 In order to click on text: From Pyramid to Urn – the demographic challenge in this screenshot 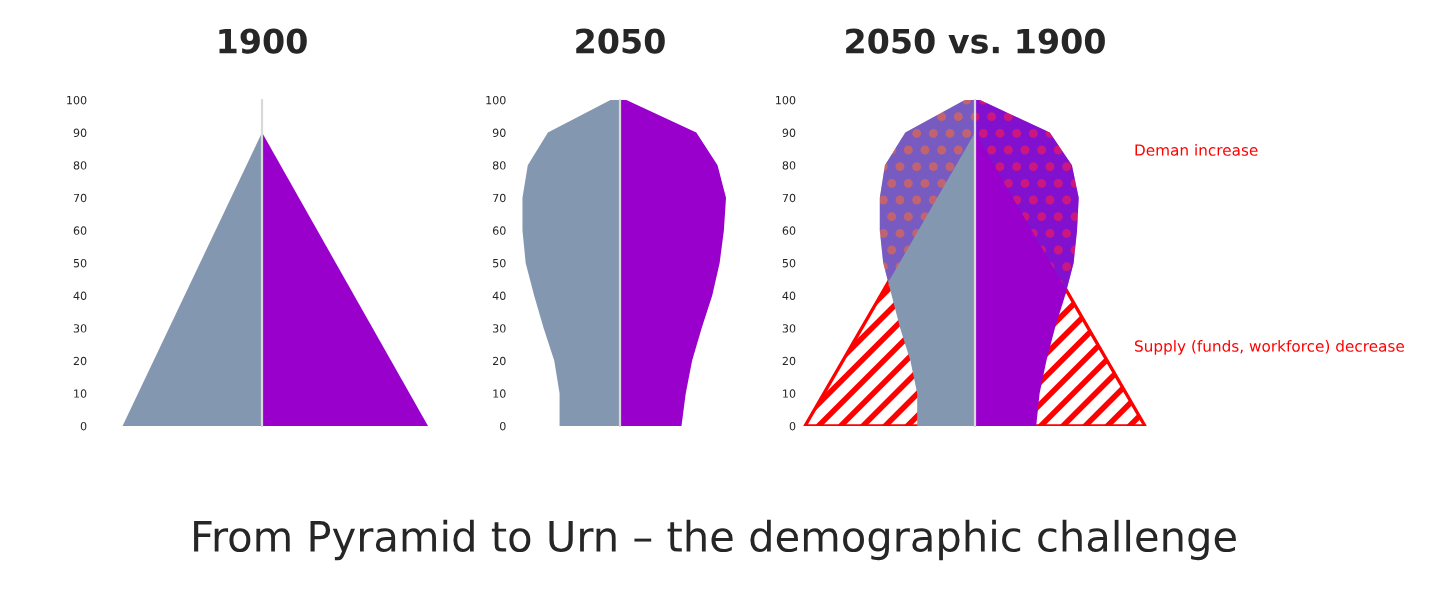, I will do `click(715, 540)`.